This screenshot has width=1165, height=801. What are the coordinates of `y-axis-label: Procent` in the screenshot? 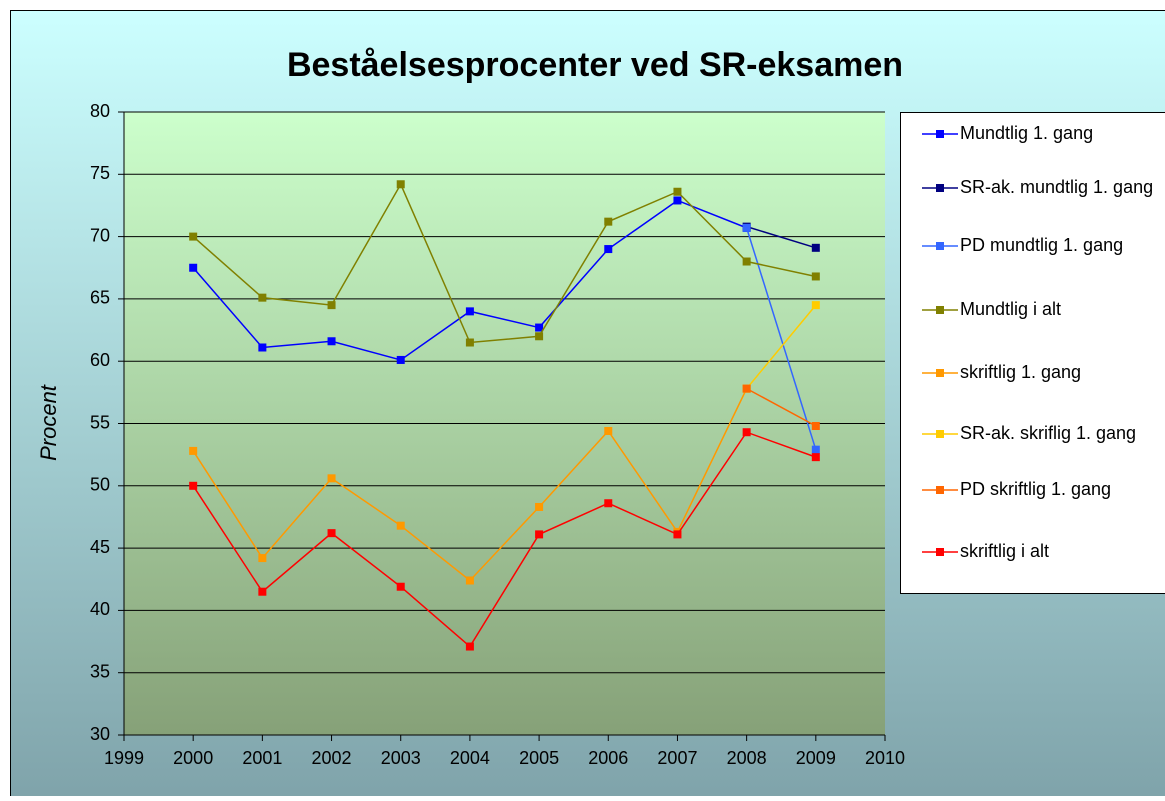 It's located at (48, 422).